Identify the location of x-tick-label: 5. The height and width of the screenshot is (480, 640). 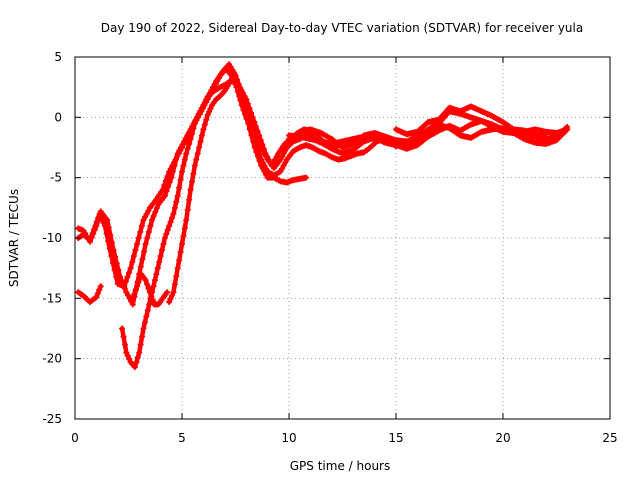
(182, 438).